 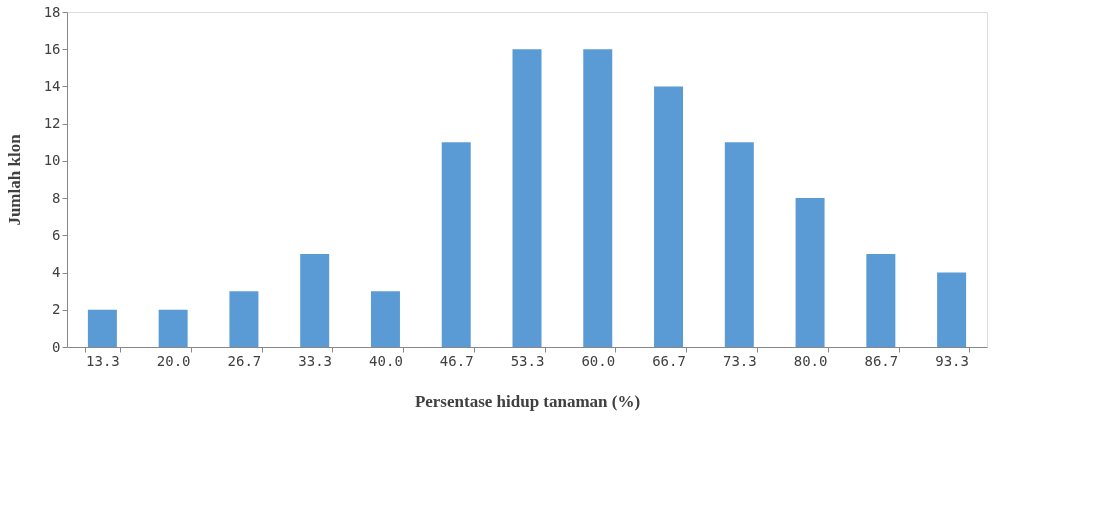 I want to click on x-tick-label: 33.3, so click(x=315, y=360).